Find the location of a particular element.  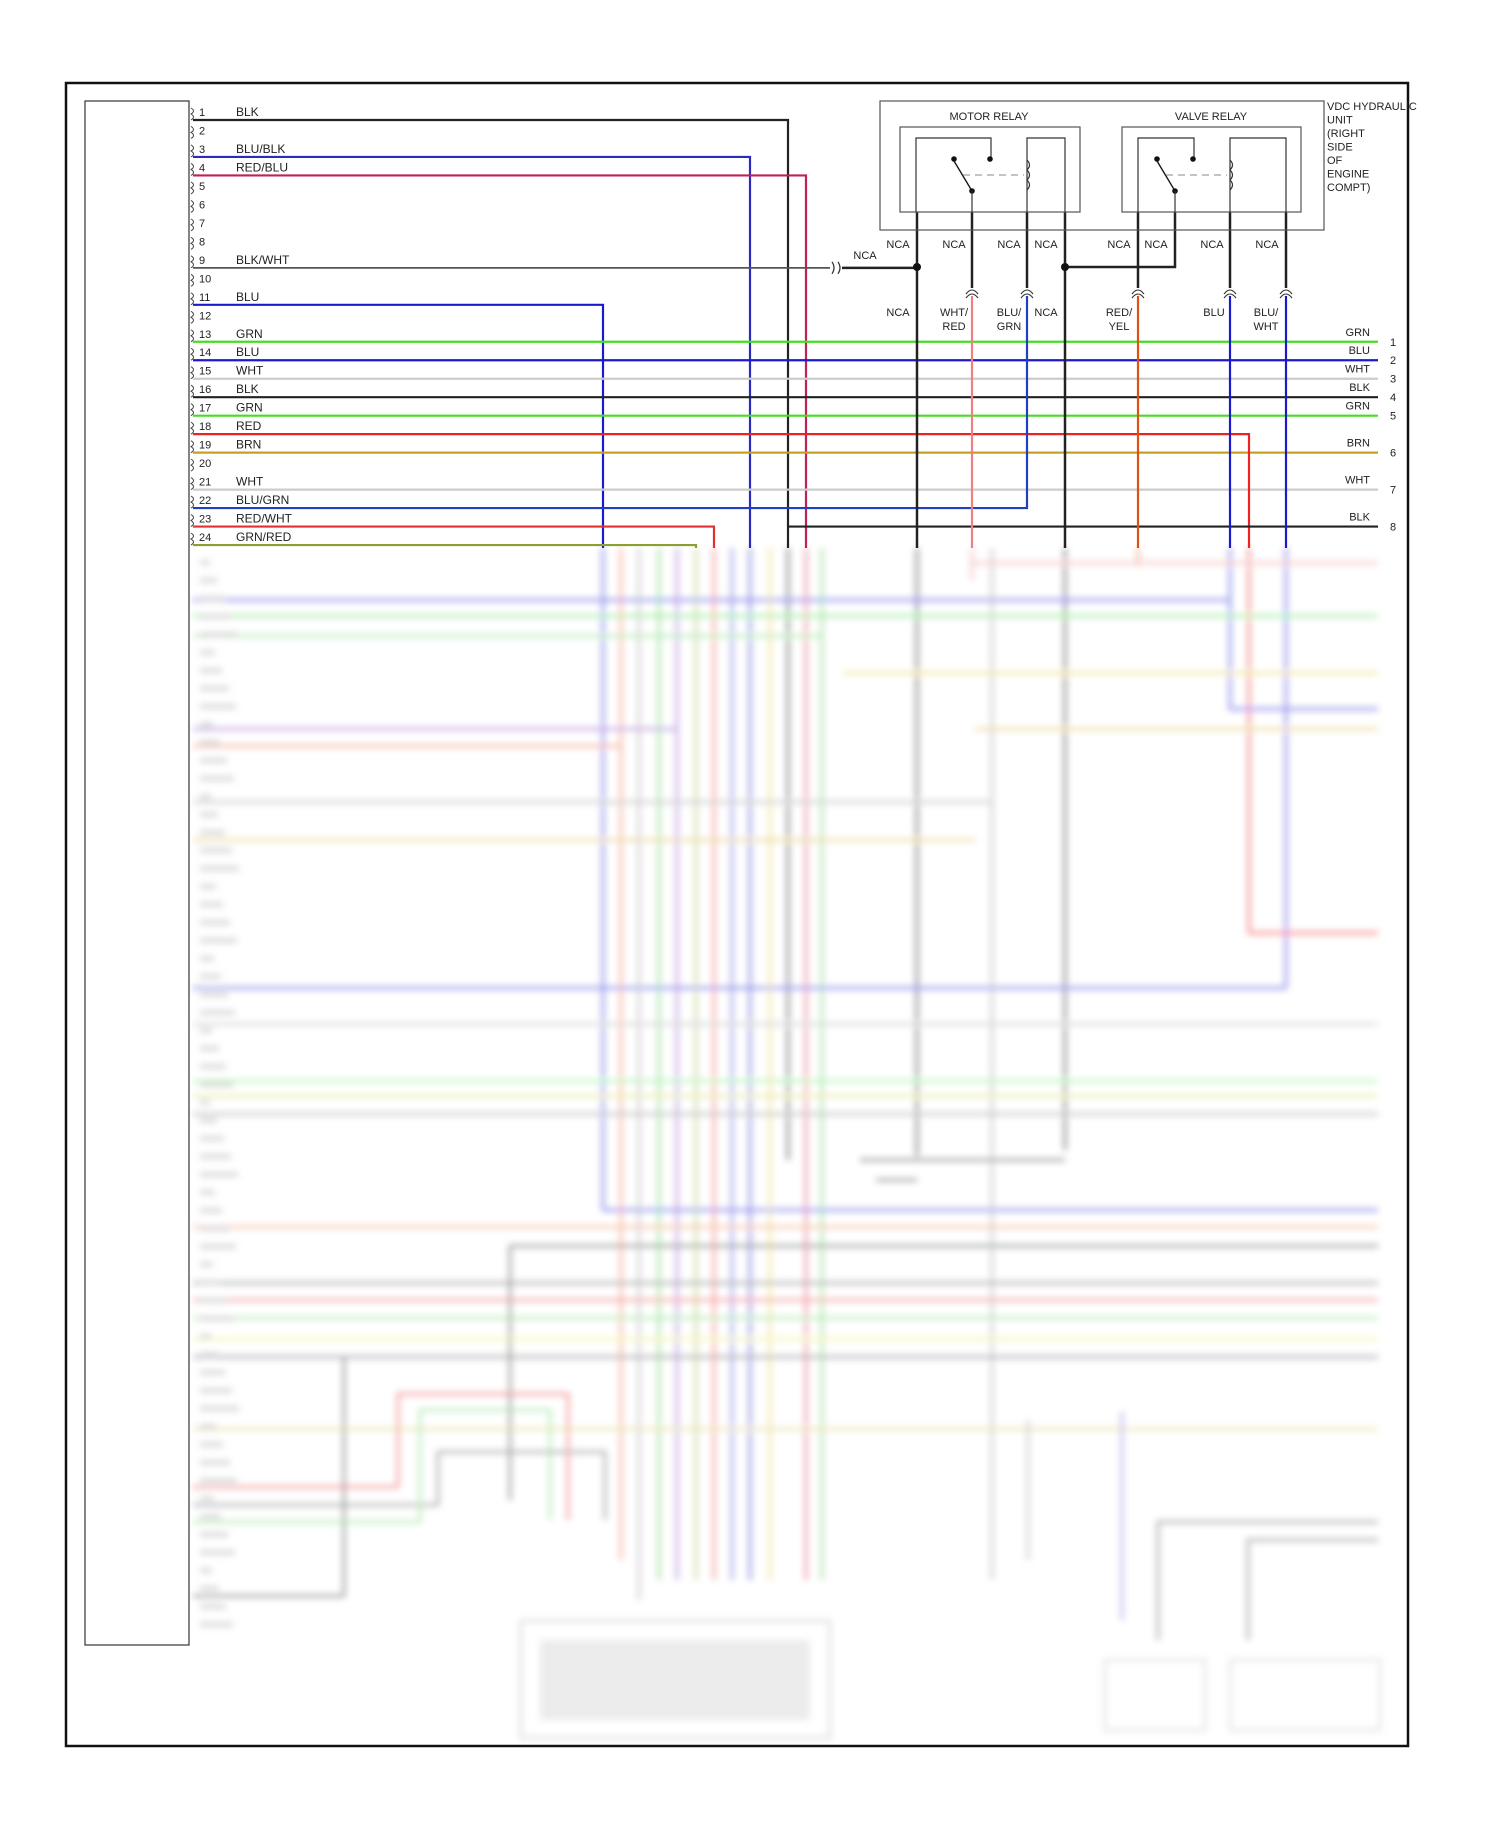

hydraulic-unit-title-line: (RIGHT is located at coordinates (1346, 134).